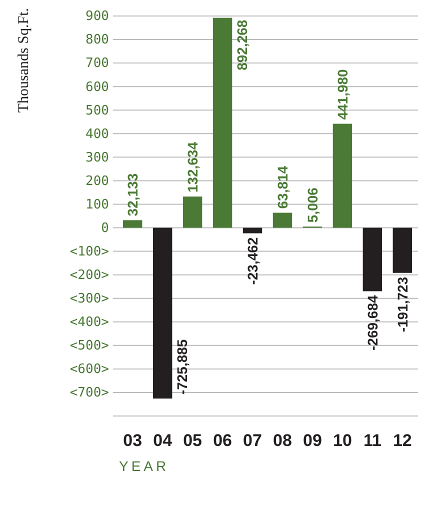 This screenshot has height=510, width=432. What do you see at coordinates (90, 370) in the screenshot?
I see `y-tick-label: <600>` at bounding box center [90, 370].